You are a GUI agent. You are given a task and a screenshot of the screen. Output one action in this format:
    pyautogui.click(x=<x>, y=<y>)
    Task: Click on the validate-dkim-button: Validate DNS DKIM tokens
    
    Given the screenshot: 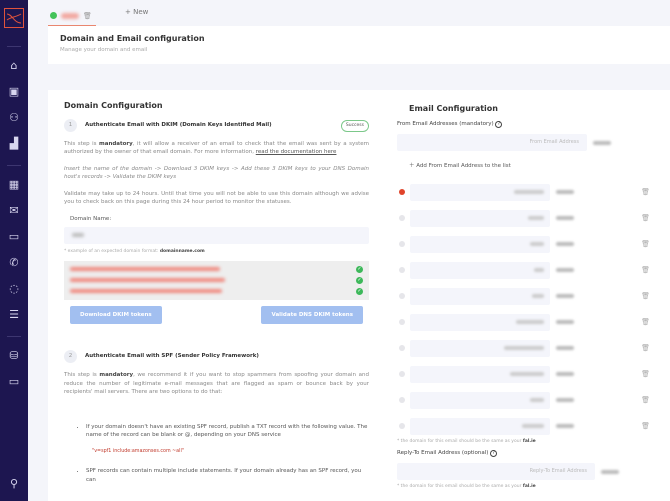 What is the action you would take?
    pyautogui.click(x=312, y=314)
    